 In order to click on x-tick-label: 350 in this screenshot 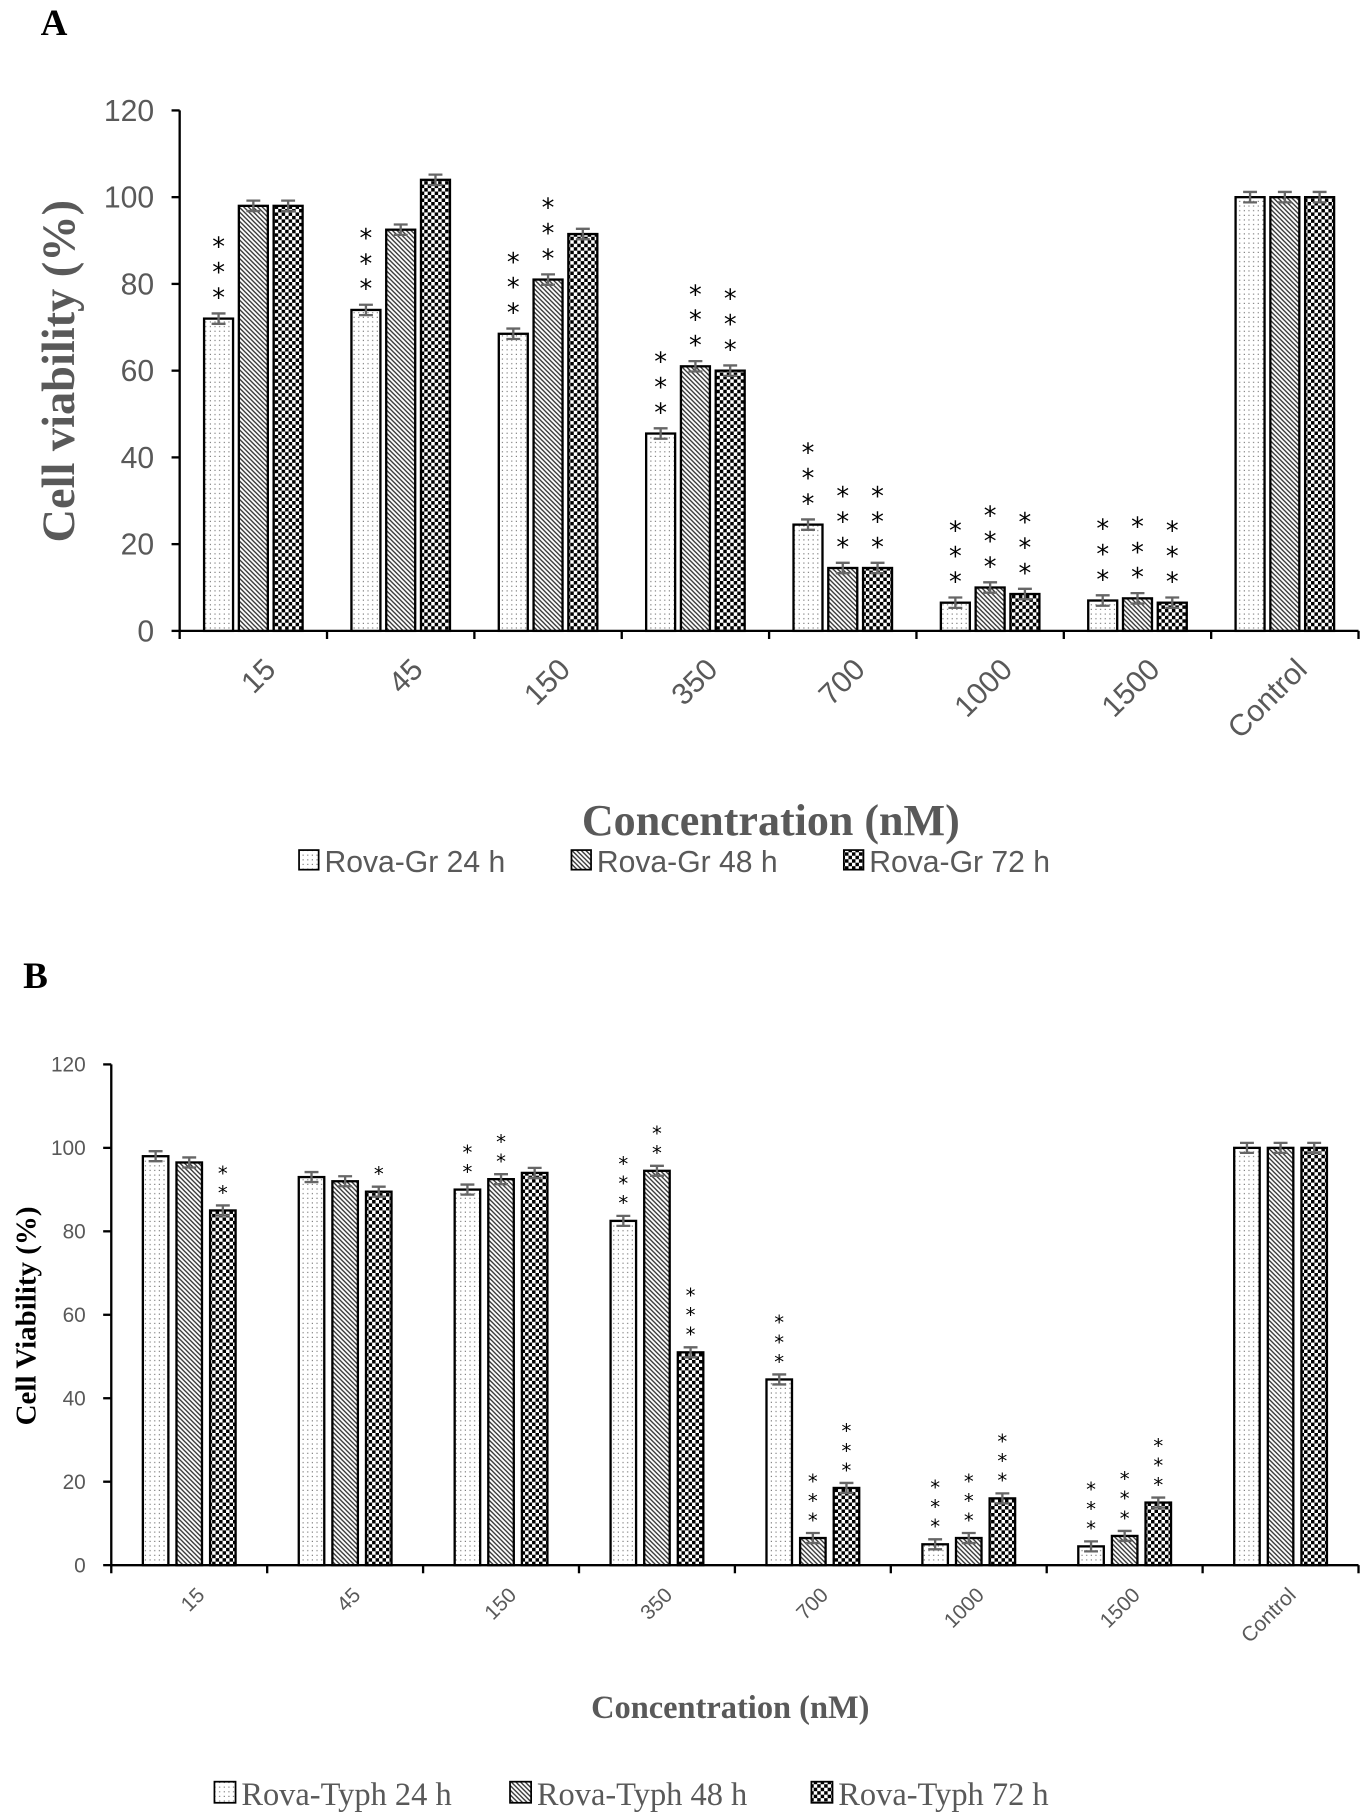, I will do `click(656, 1604)`.